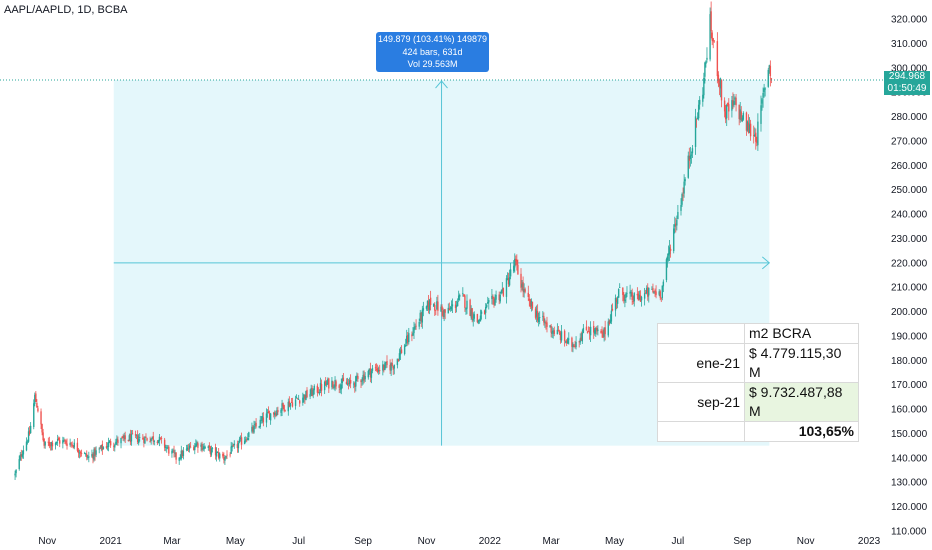 Image resolution: width=932 pixels, height=550 pixels. What do you see at coordinates (801, 363) in the screenshot?
I see `row-value: $ 4.779.115,30 M` at bounding box center [801, 363].